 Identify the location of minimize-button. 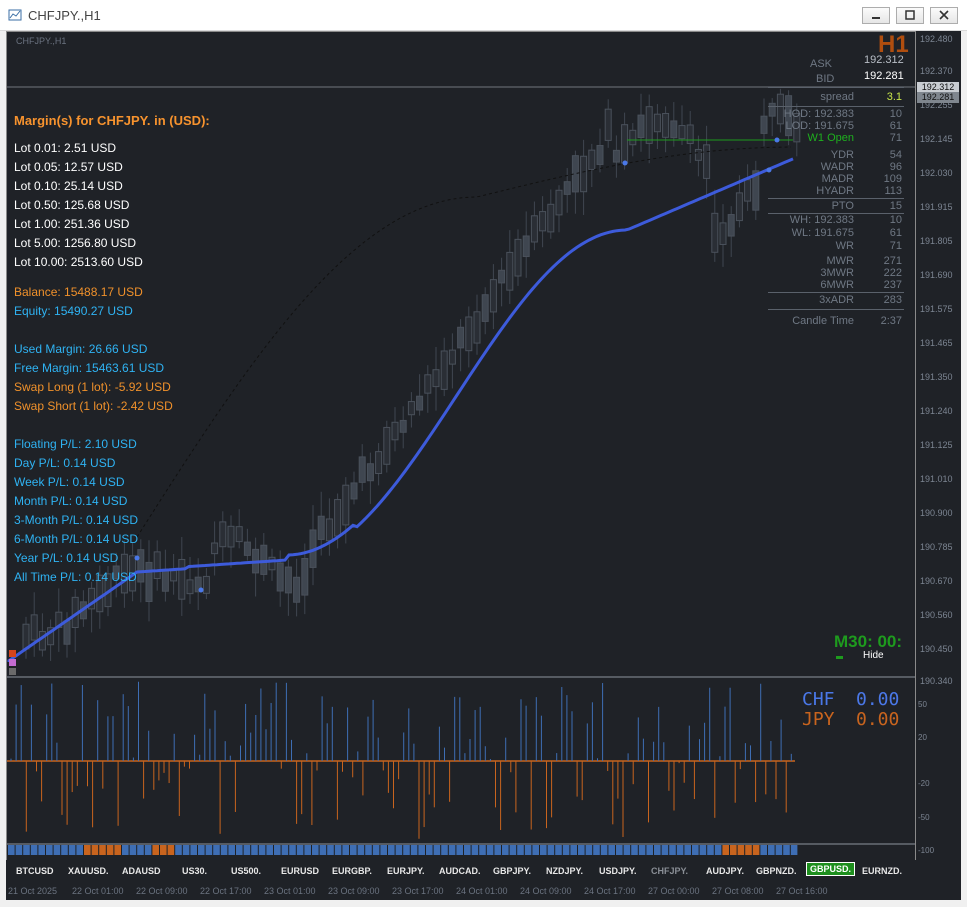
(876, 15).